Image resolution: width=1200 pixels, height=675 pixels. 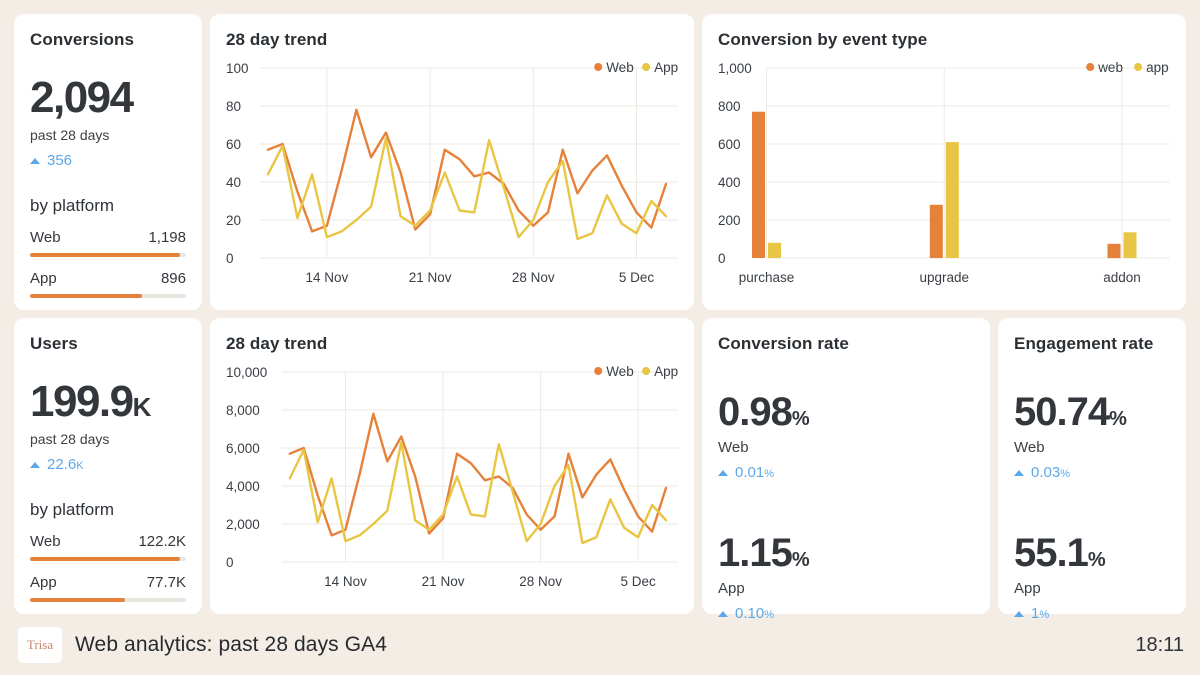 I want to click on conversions-total-value: 2,094, so click(x=108, y=98).